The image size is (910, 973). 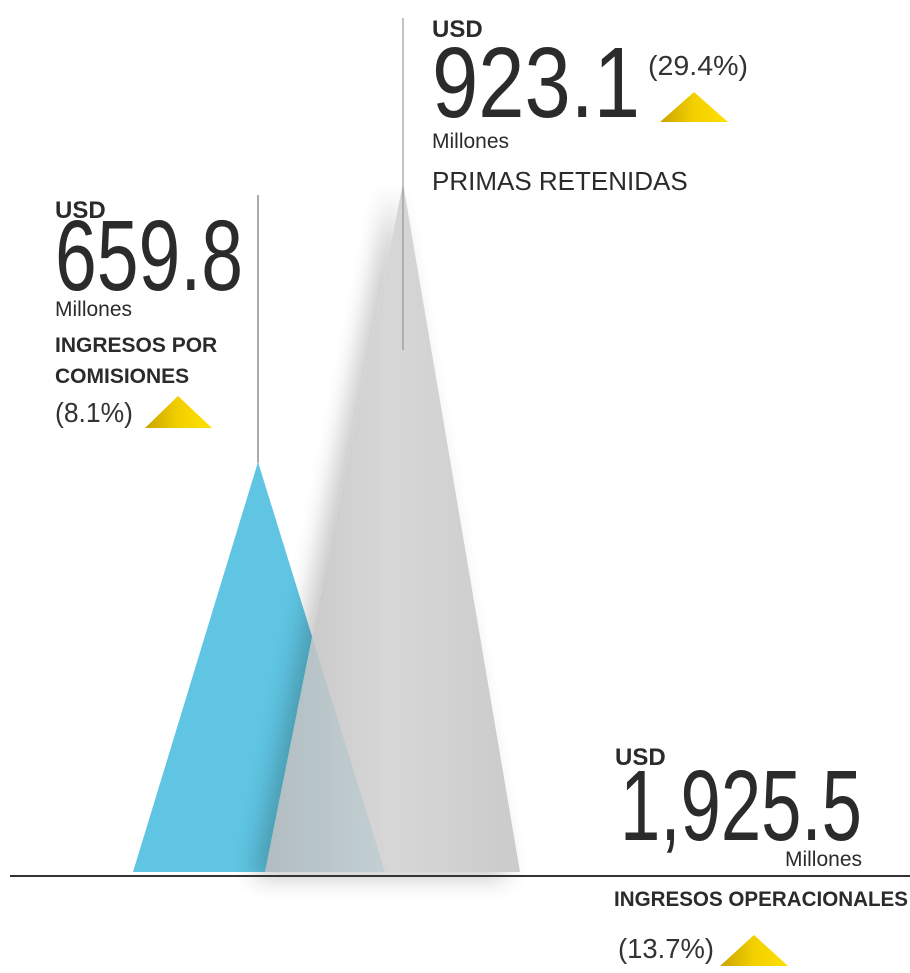 I want to click on value: 659.8, so click(x=149, y=256).